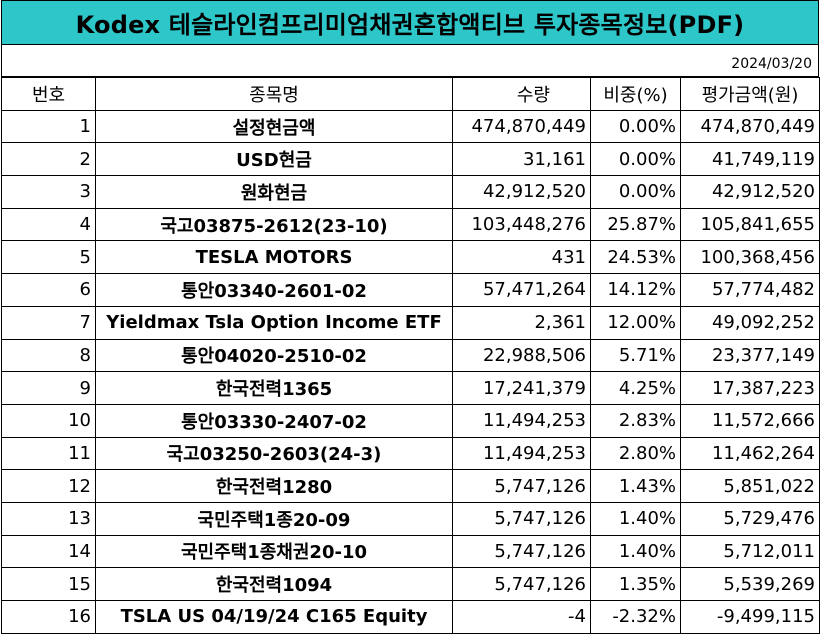 This screenshot has width=820, height=642. I want to click on row-name: 설정현금액, so click(274, 126).